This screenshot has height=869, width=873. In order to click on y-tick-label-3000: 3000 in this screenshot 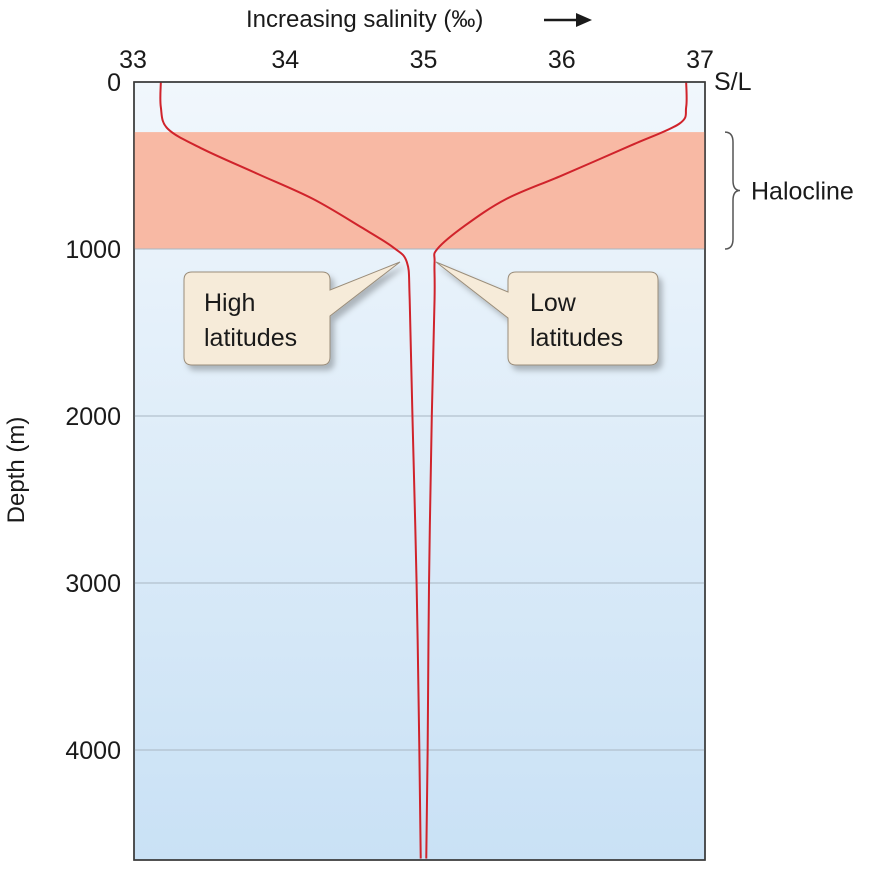, I will do `click(93, 584)`.